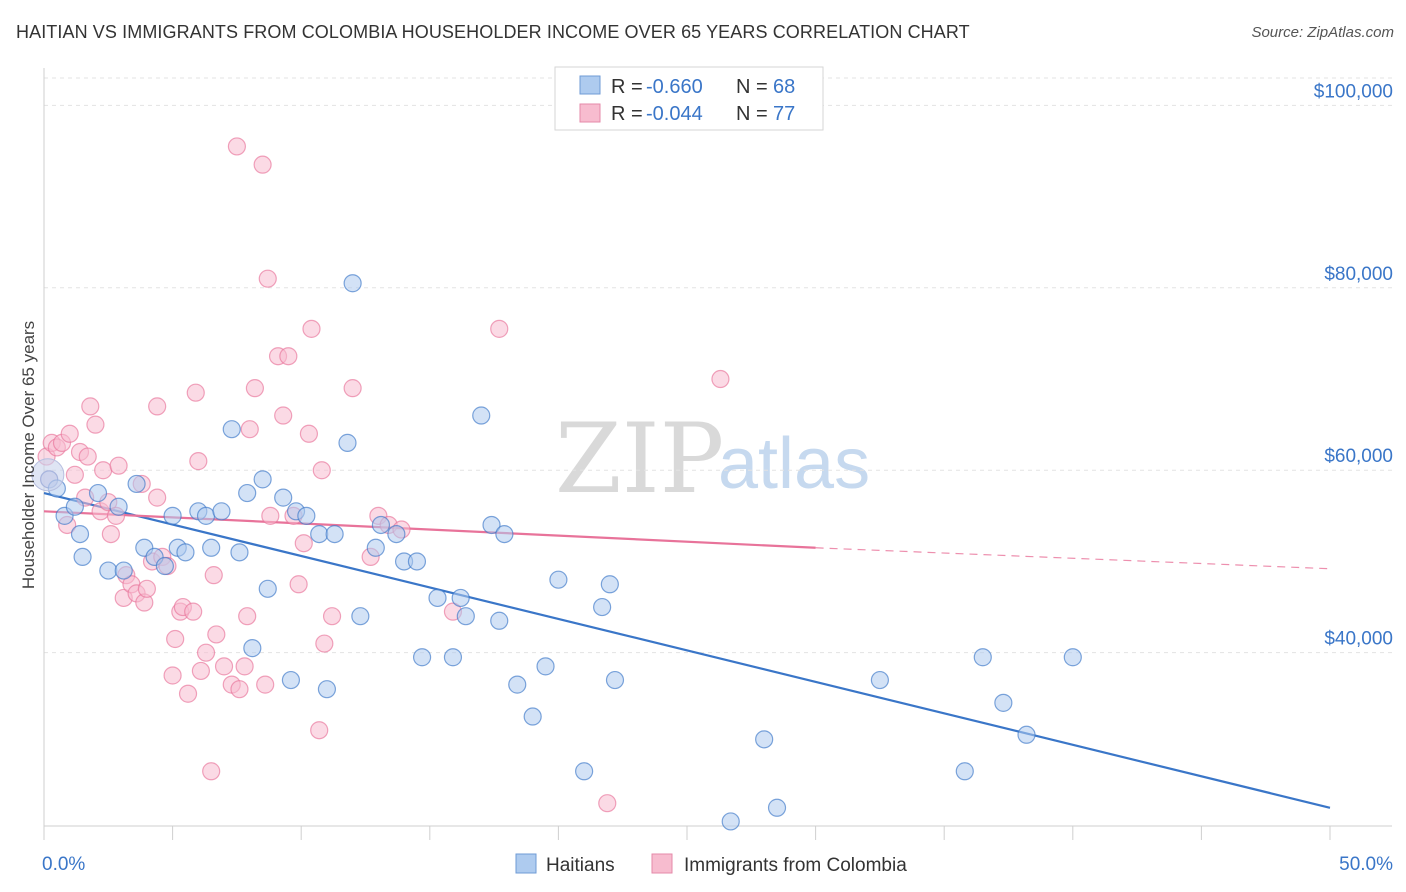  Describe the element at coordinates (662, 863) in the screenshot. I see `bottom-legend-swatch-colombia` at that location.